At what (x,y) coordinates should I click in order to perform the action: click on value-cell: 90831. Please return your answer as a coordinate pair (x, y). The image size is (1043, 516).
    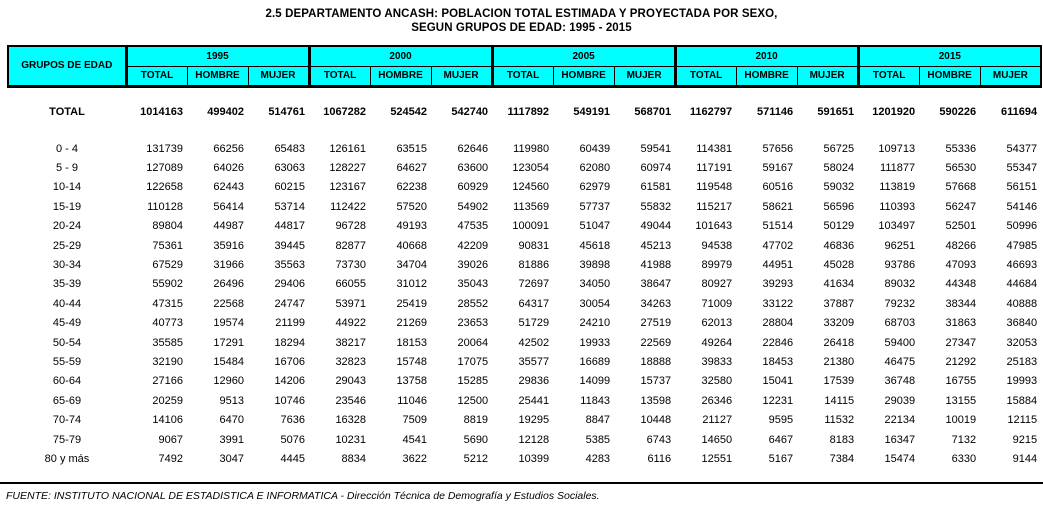
    Looking at the image, I should click on (534, 245).